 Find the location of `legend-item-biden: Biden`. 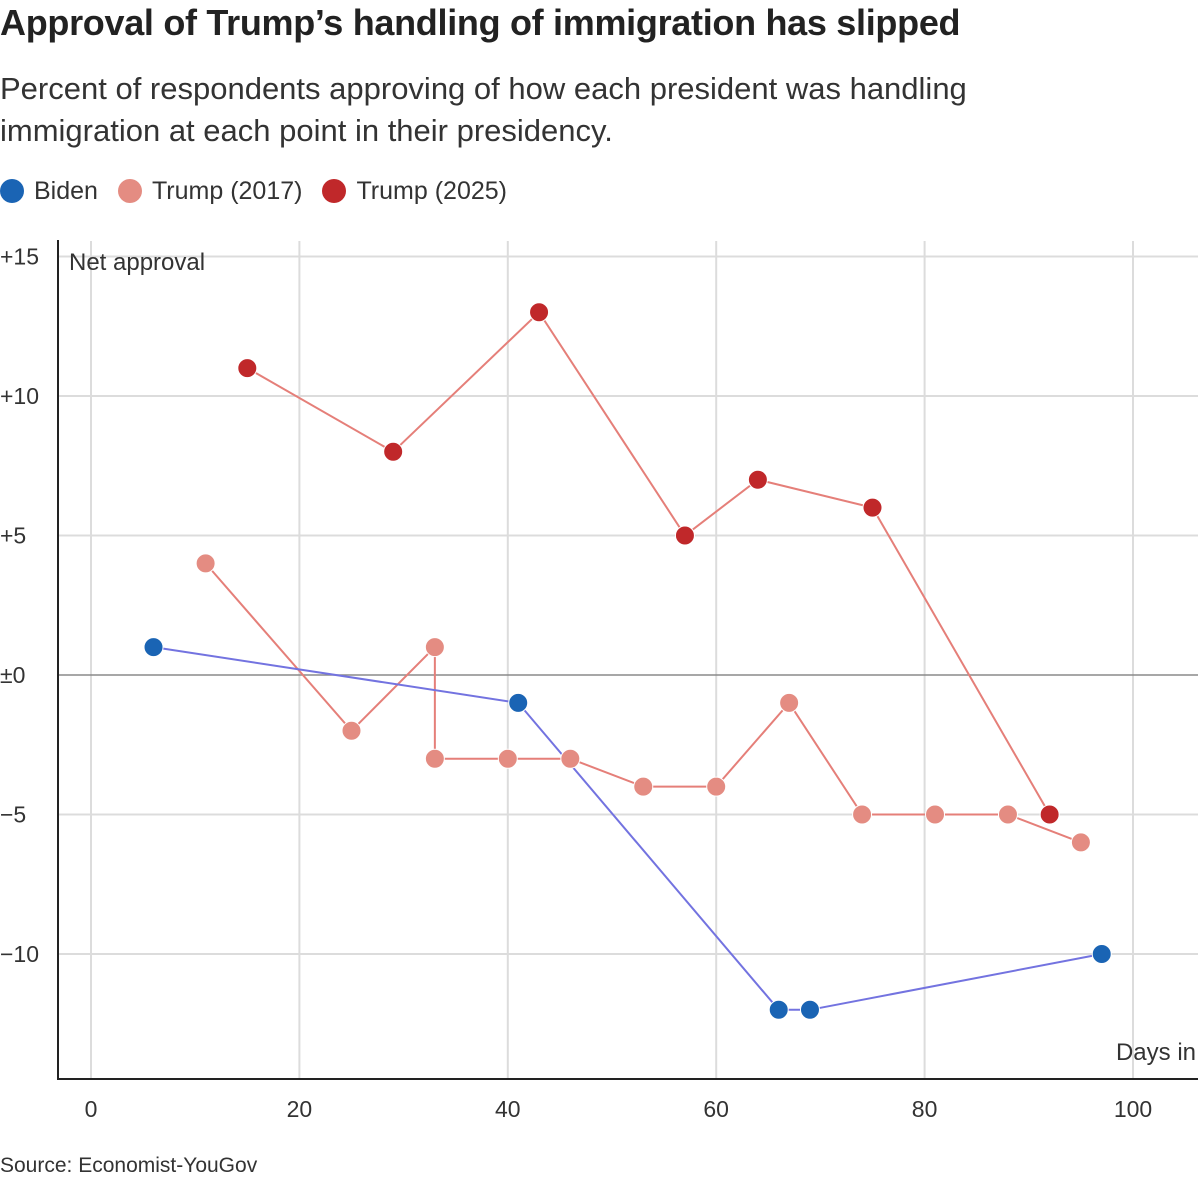

legend-item-biden: Biden is located at coordinates (49, 191).